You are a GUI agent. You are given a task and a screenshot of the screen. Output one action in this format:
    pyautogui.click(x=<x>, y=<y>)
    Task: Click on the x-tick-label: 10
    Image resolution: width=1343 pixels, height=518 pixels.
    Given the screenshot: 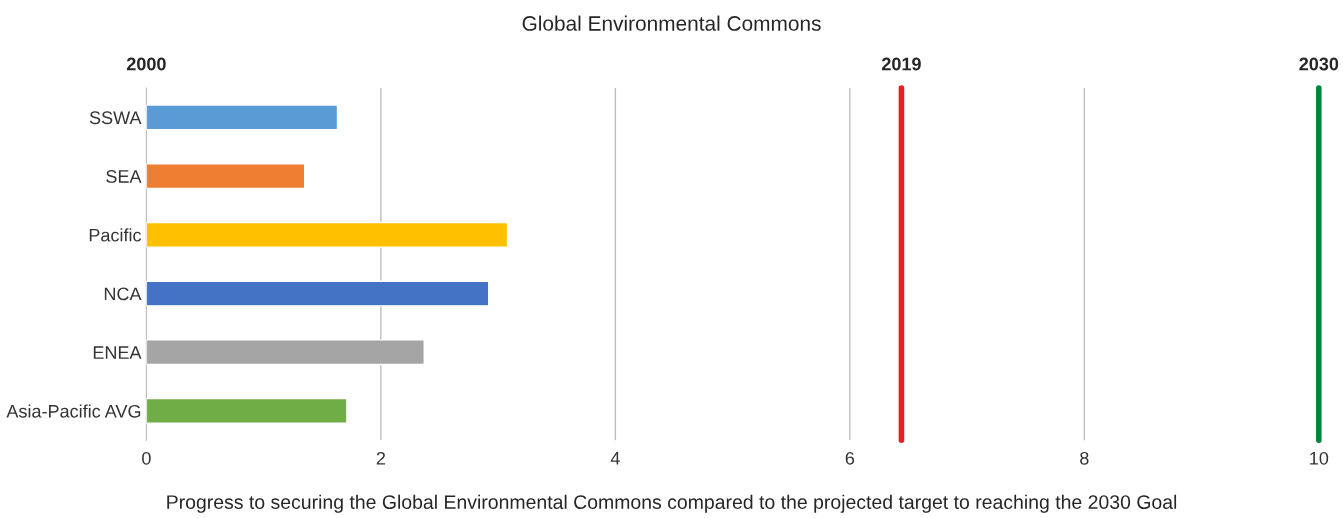 What is the action you would take?
    pyautogui.click(x=1319, y=458)
    